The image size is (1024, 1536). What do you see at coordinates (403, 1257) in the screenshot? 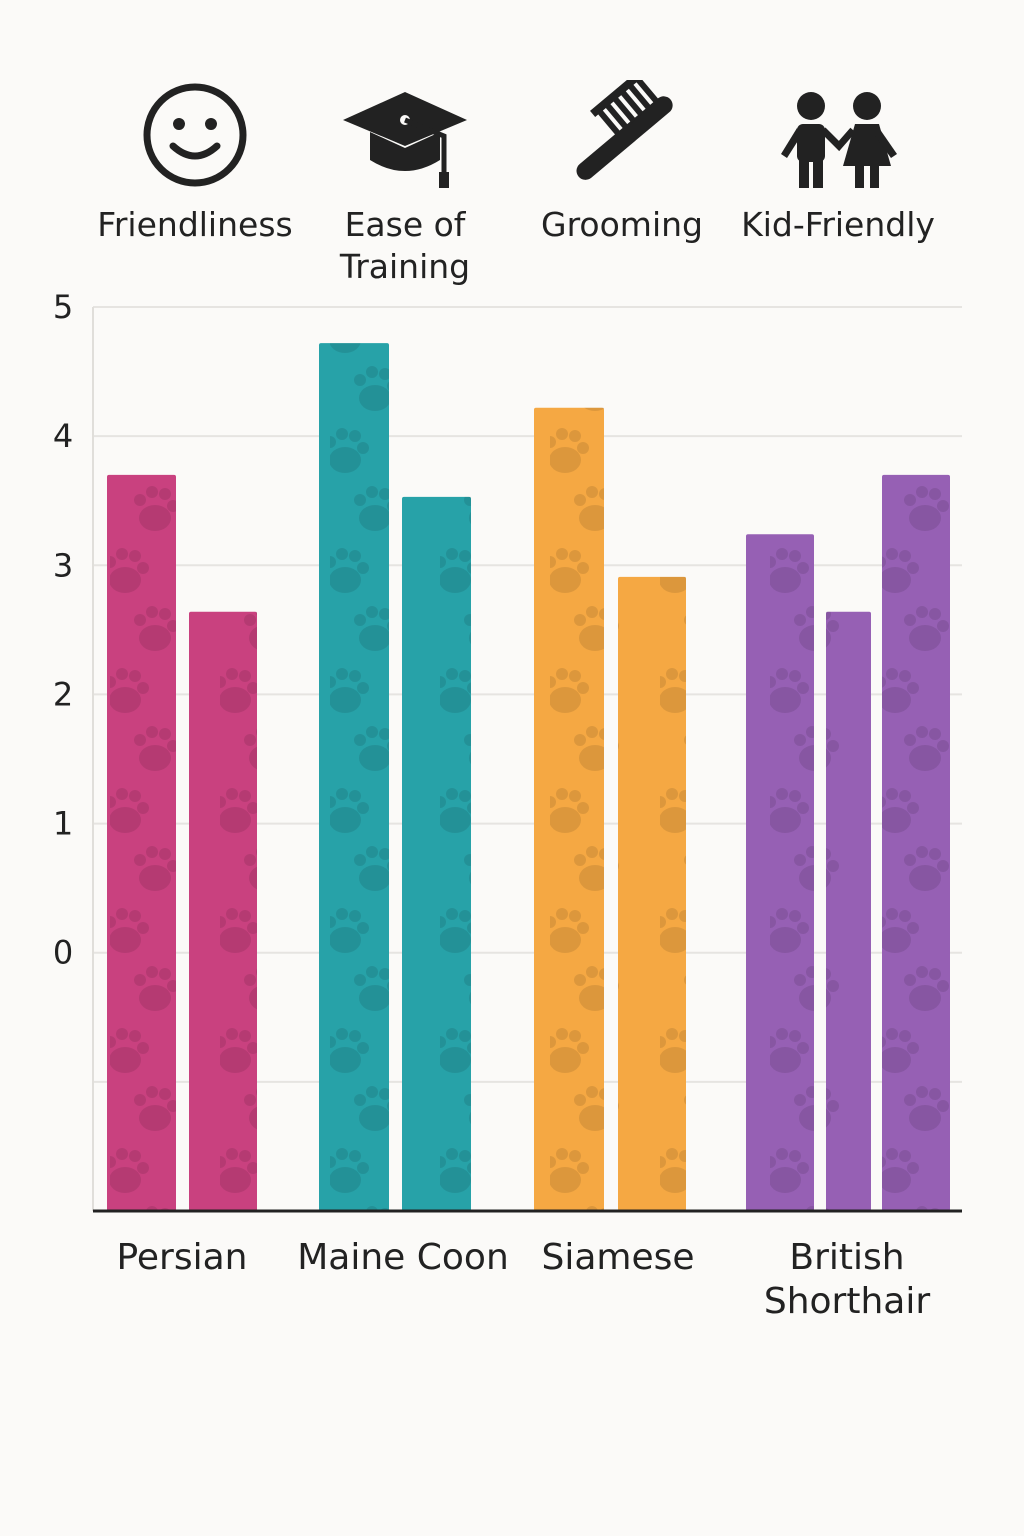
I see `x-tick-label: Maine Coon` at bounding box center [403, 1257].